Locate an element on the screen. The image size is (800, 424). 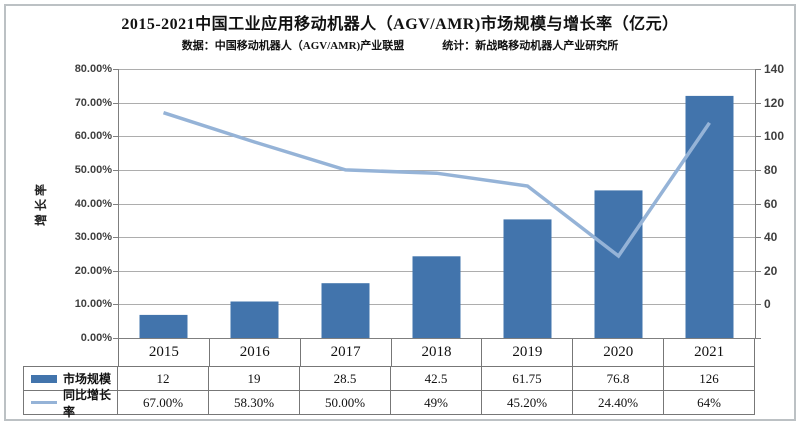
value-cell: 126 is located at coordinates (709, 378).